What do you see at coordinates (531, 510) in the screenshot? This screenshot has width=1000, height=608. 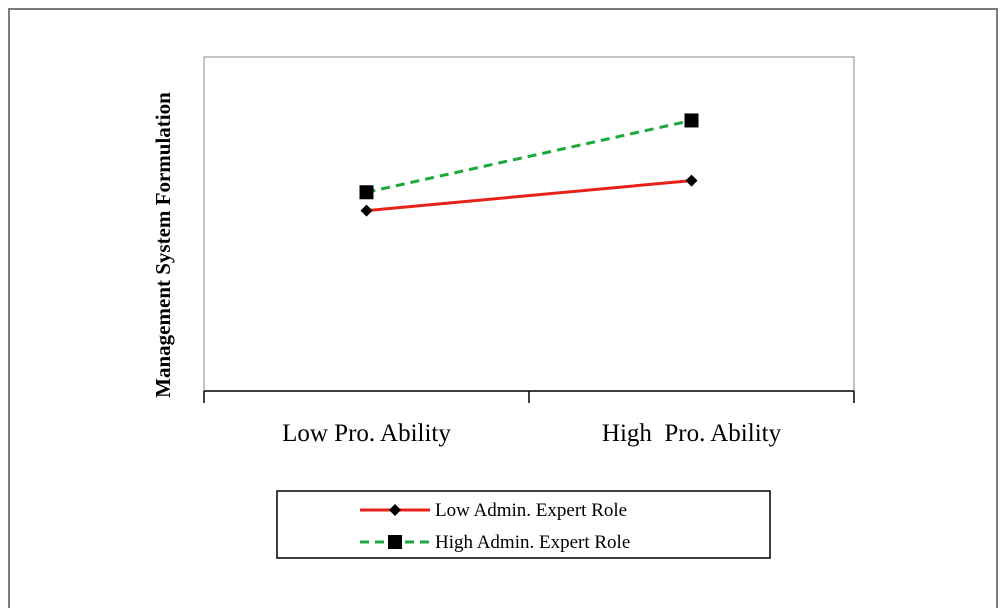 I see `legend-label: Low Admin. Expert Role` at bounding box center [531, 510].